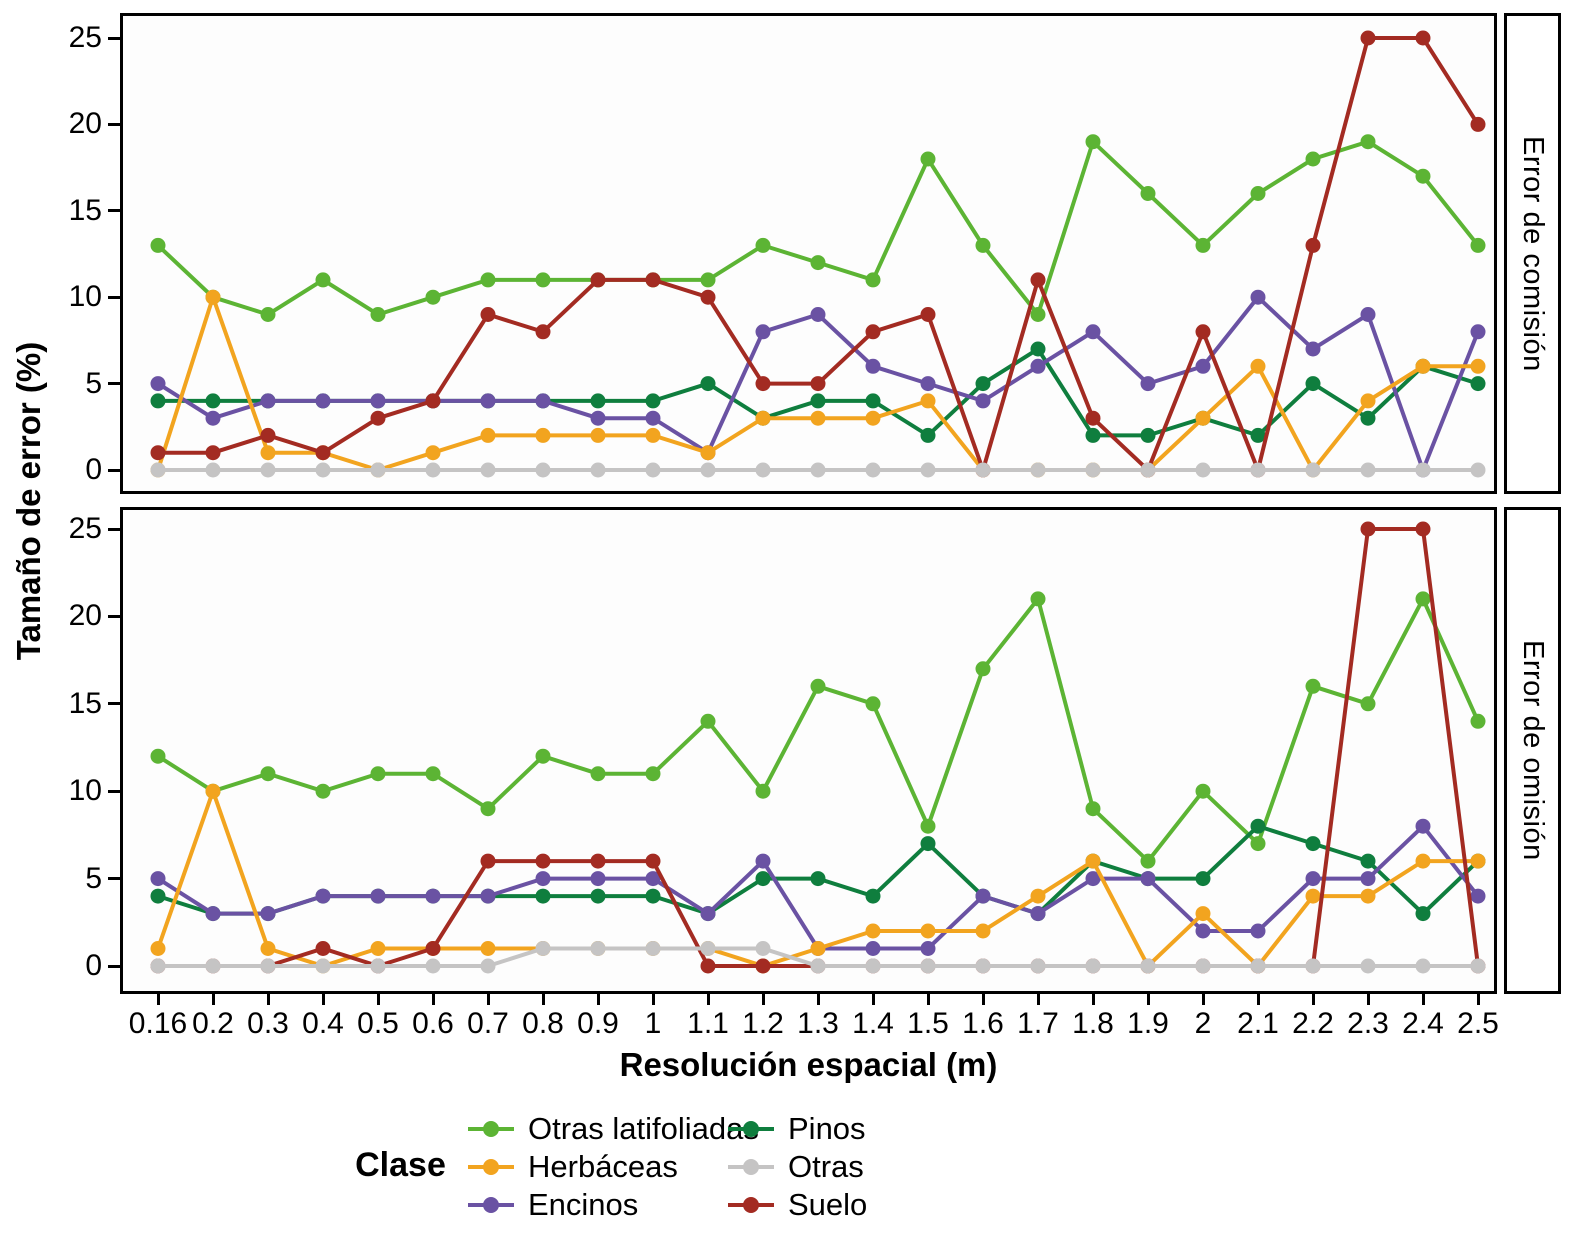 Image resolution: width=1574 pixels, height=1241 pixels. Describe the element at coordinates (491, 1129) in the screenshot. I see `legend-swatch-otras-latifoliadas` at that location.